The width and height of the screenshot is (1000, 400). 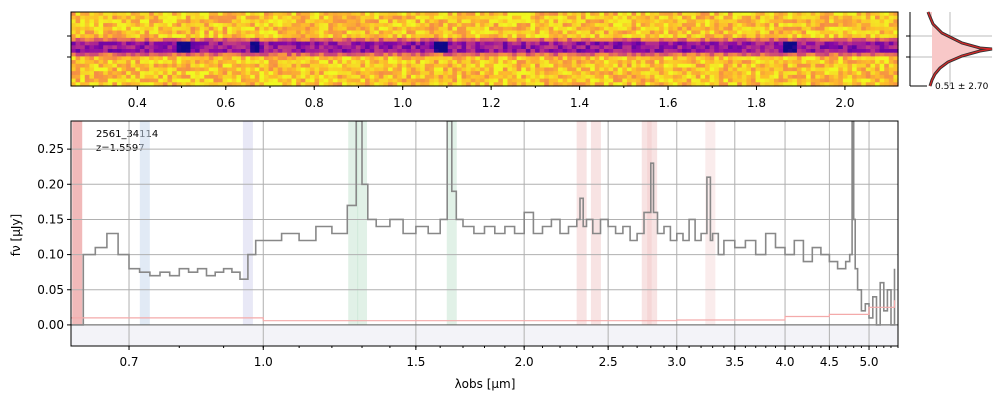 I want to click on y-tick-label: 0.05, so click(x=50, y=290).